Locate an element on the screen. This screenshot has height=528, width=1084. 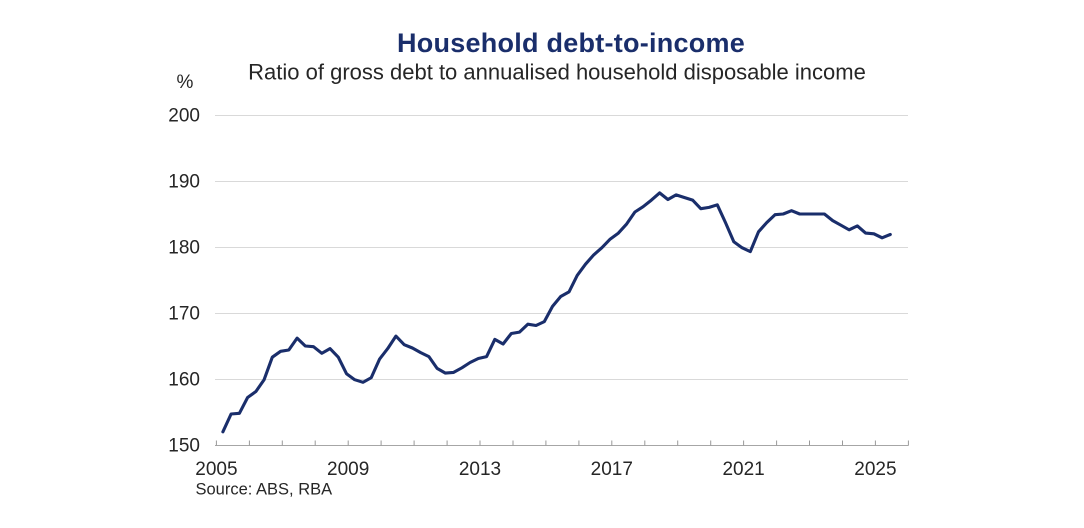
svg-text: 2009 is located at coordinates (348, 469).